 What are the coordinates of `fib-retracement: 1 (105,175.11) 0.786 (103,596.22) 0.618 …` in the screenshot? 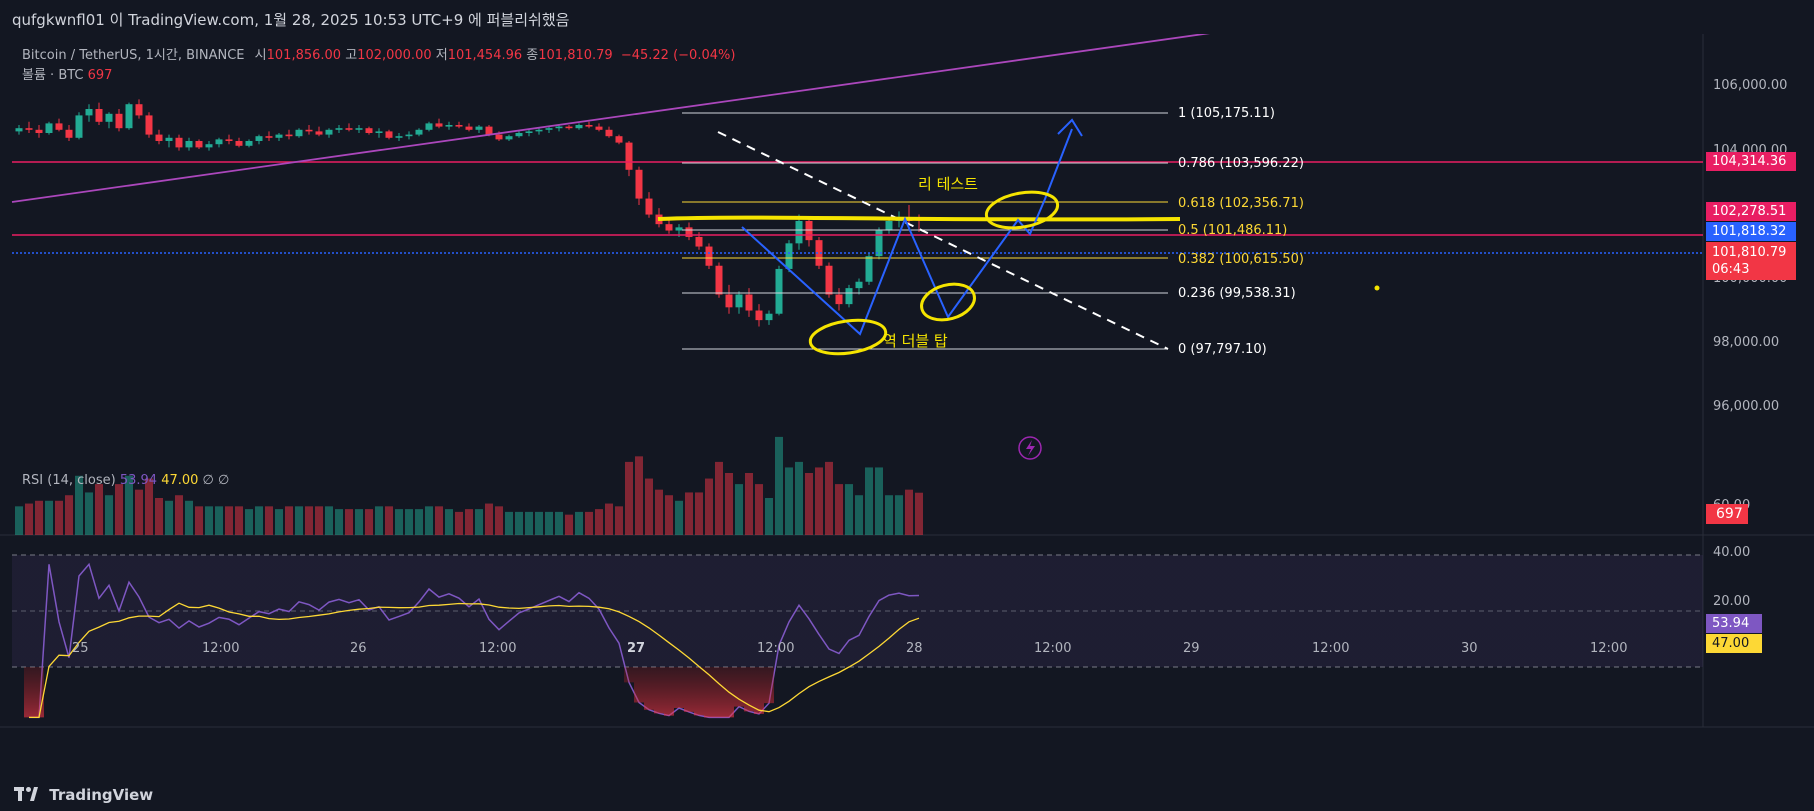 It's located at (993, 231).